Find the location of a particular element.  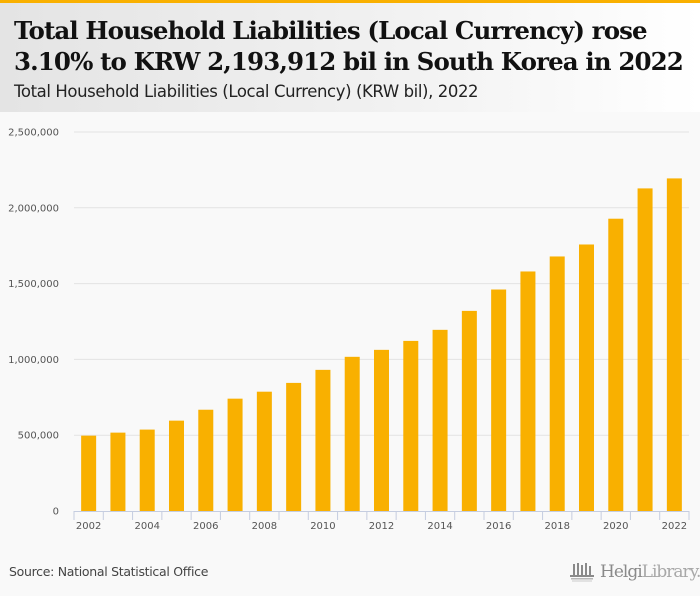

y-tick-label: 1,500,000 is located at coordinates (33, 284).